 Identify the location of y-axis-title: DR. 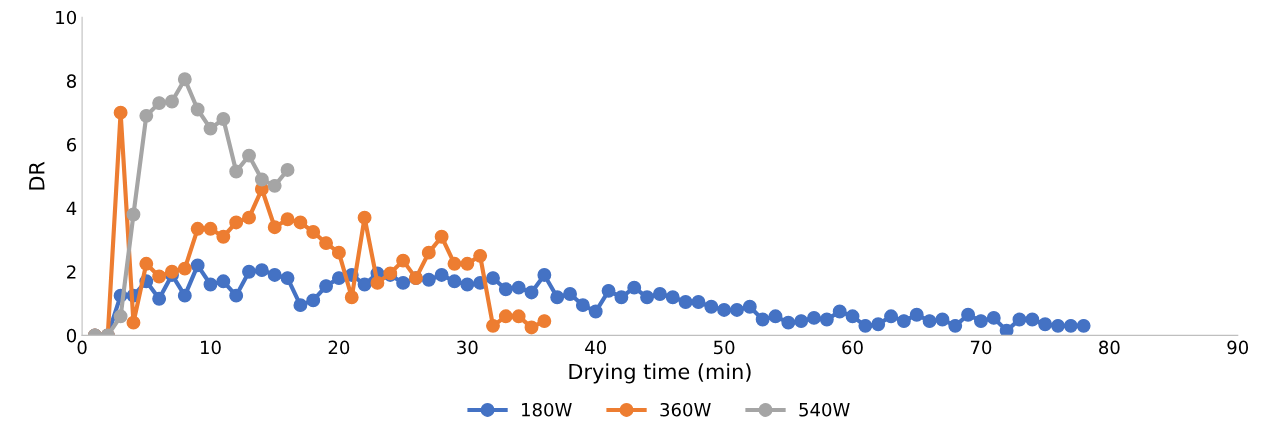
(37, 175).